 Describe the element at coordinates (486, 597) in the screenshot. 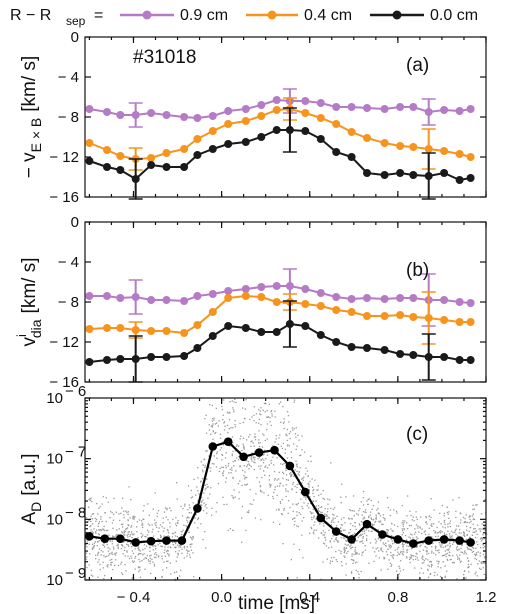

I see `x-tick-label: 1.2` at that location.